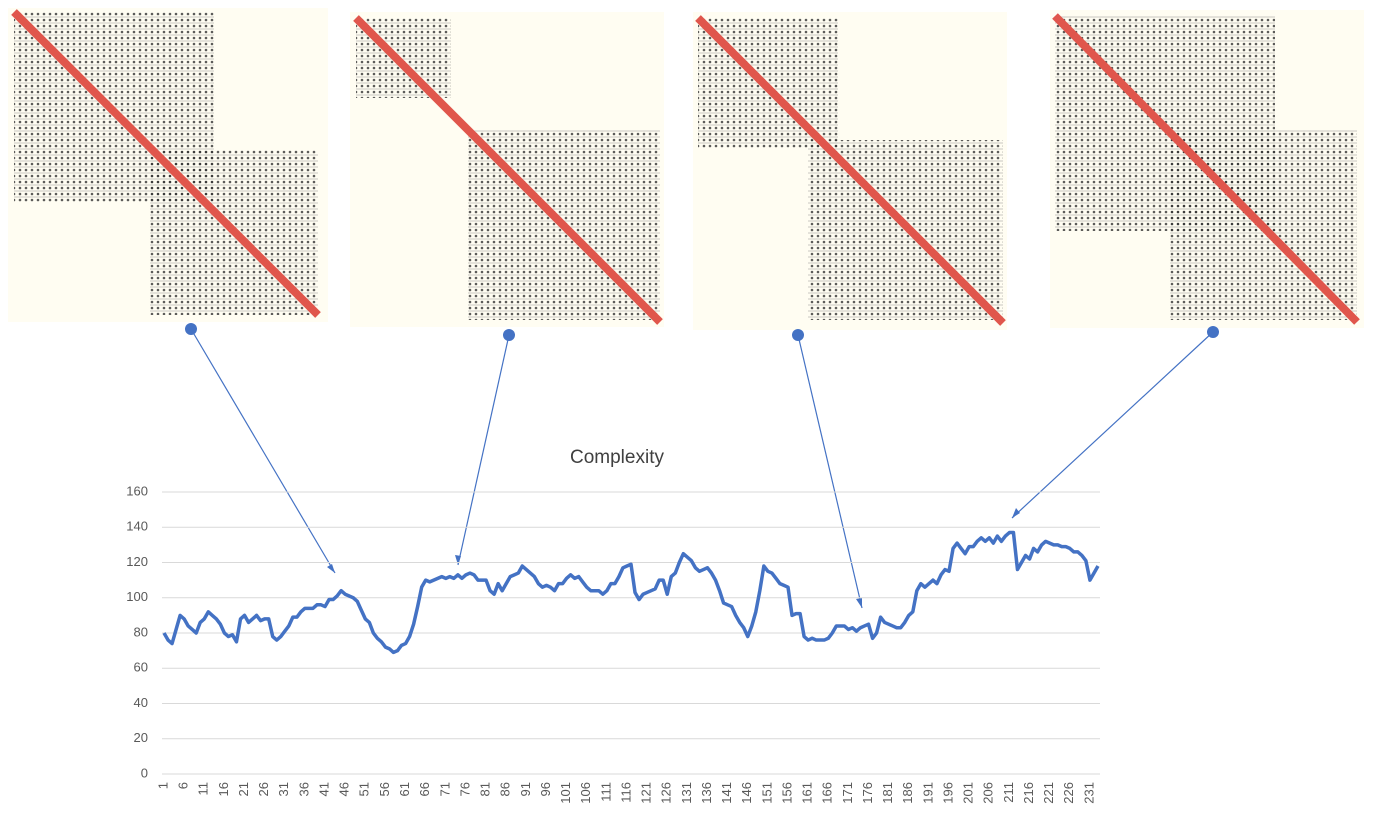 The image size is (1373, 827). Describe the element at coordinates (141, 737) in the screenshot. I see `y-tick-label: 20` at that location.